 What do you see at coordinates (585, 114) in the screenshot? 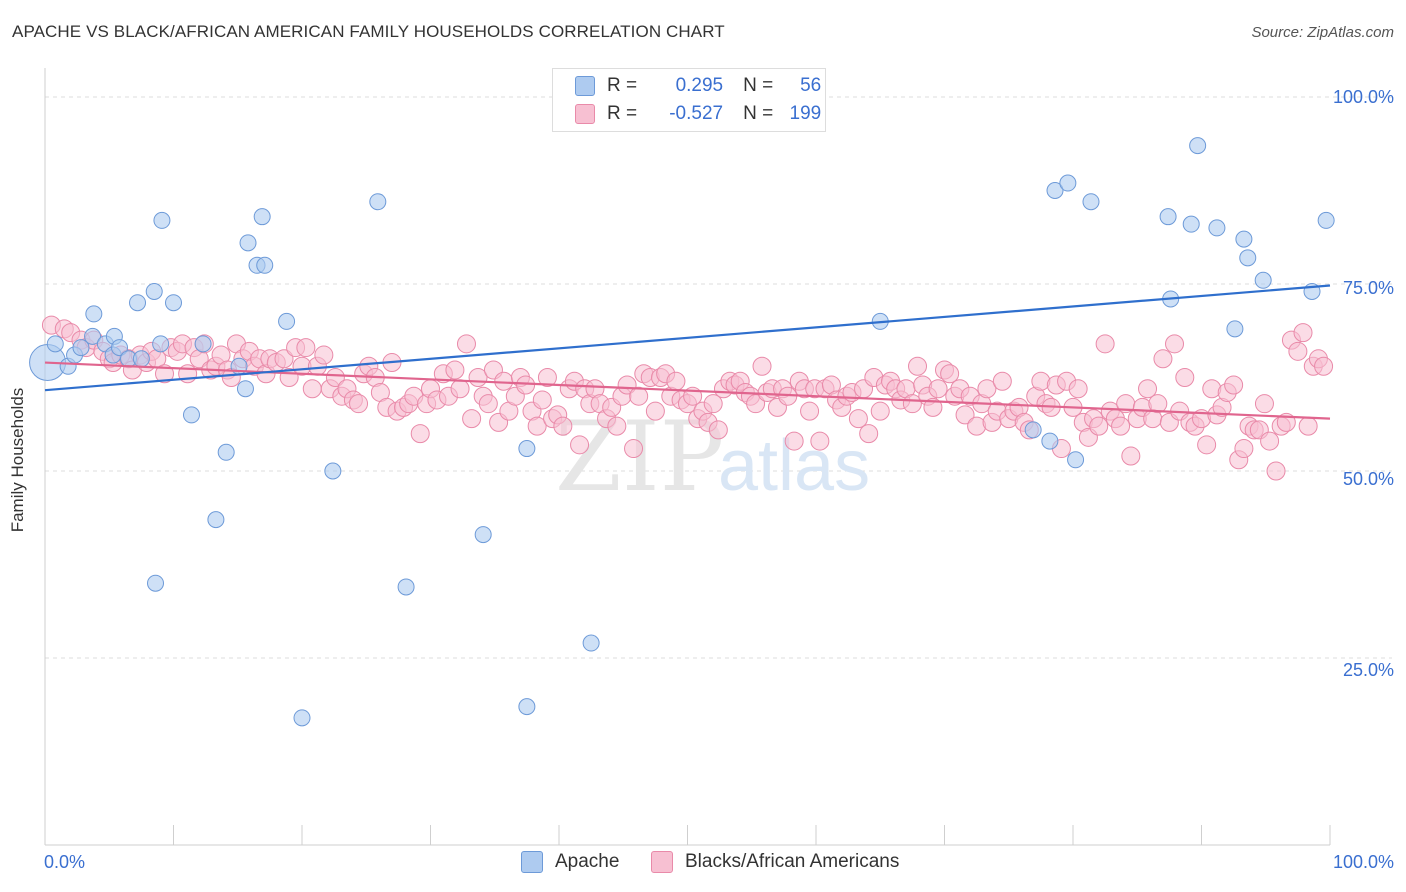
I see `legend-swatch-blacks` at bounding box center [585, 114].